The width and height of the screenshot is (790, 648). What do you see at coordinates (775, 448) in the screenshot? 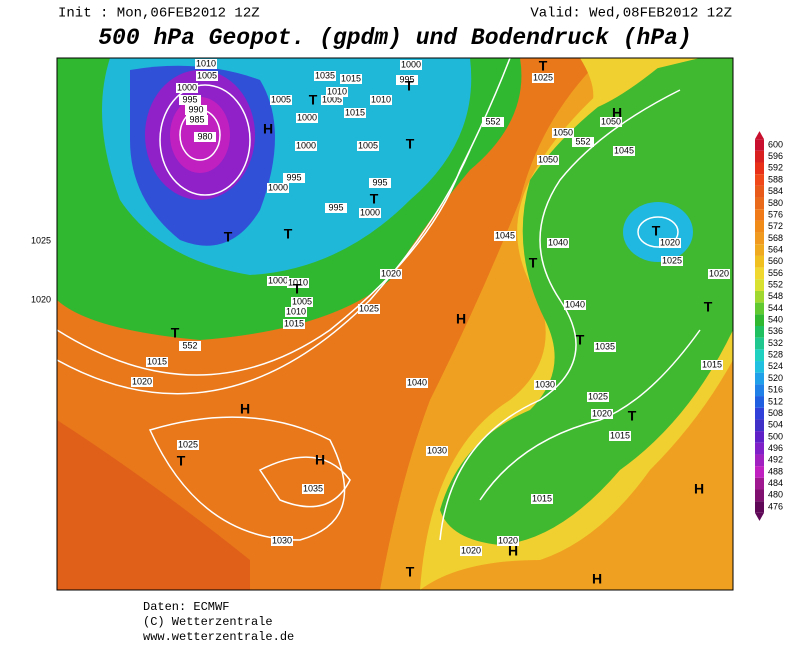
I see `colorbar-label: 496` at bounding box center [775, 448].